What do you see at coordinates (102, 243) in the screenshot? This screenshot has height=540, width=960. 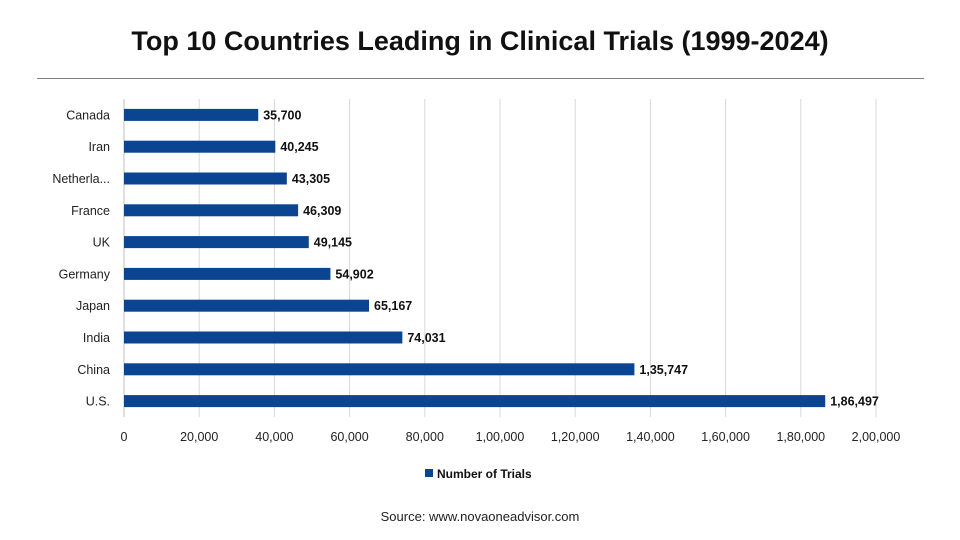 I see `category-label: UK` at bounding box center [102, 243].